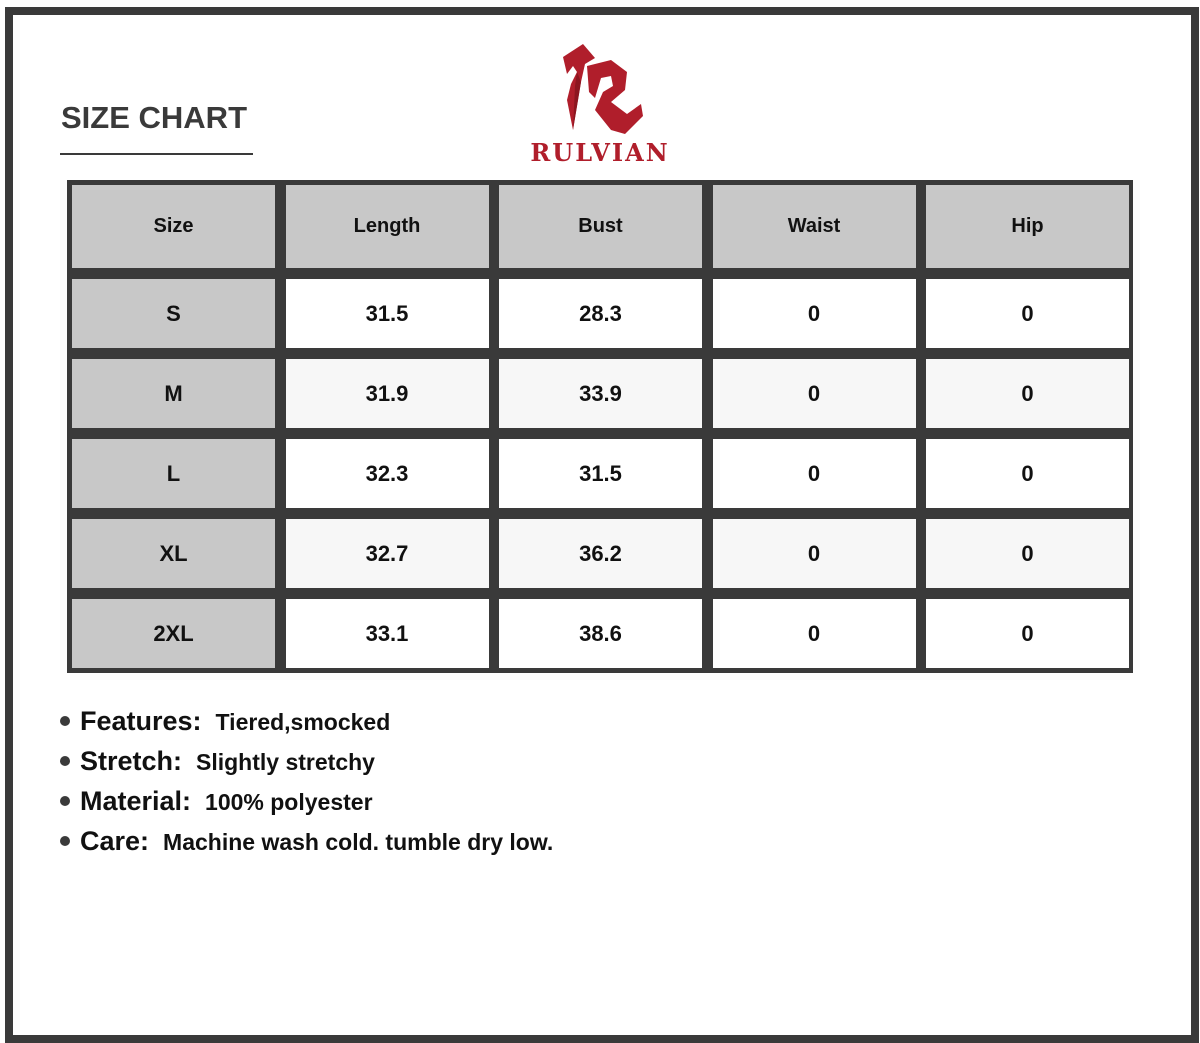  Describe the element at coordinates (387, 553) in the screenshot. I see `length-cell: 32.7` at that location.